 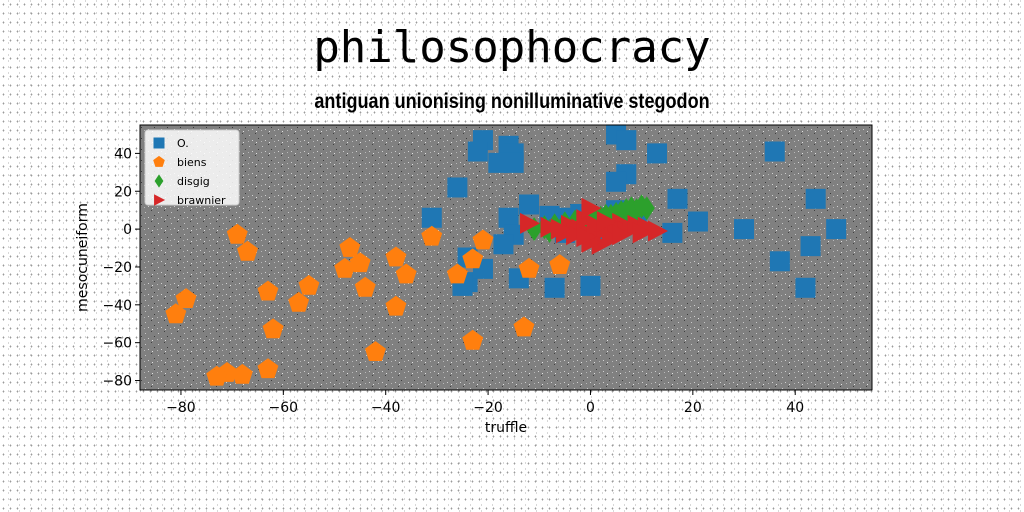 What do you see at coordinates (181, 408) in the screenshot?
I see `x-tick-label: −80` at bounding box center [181, 408].